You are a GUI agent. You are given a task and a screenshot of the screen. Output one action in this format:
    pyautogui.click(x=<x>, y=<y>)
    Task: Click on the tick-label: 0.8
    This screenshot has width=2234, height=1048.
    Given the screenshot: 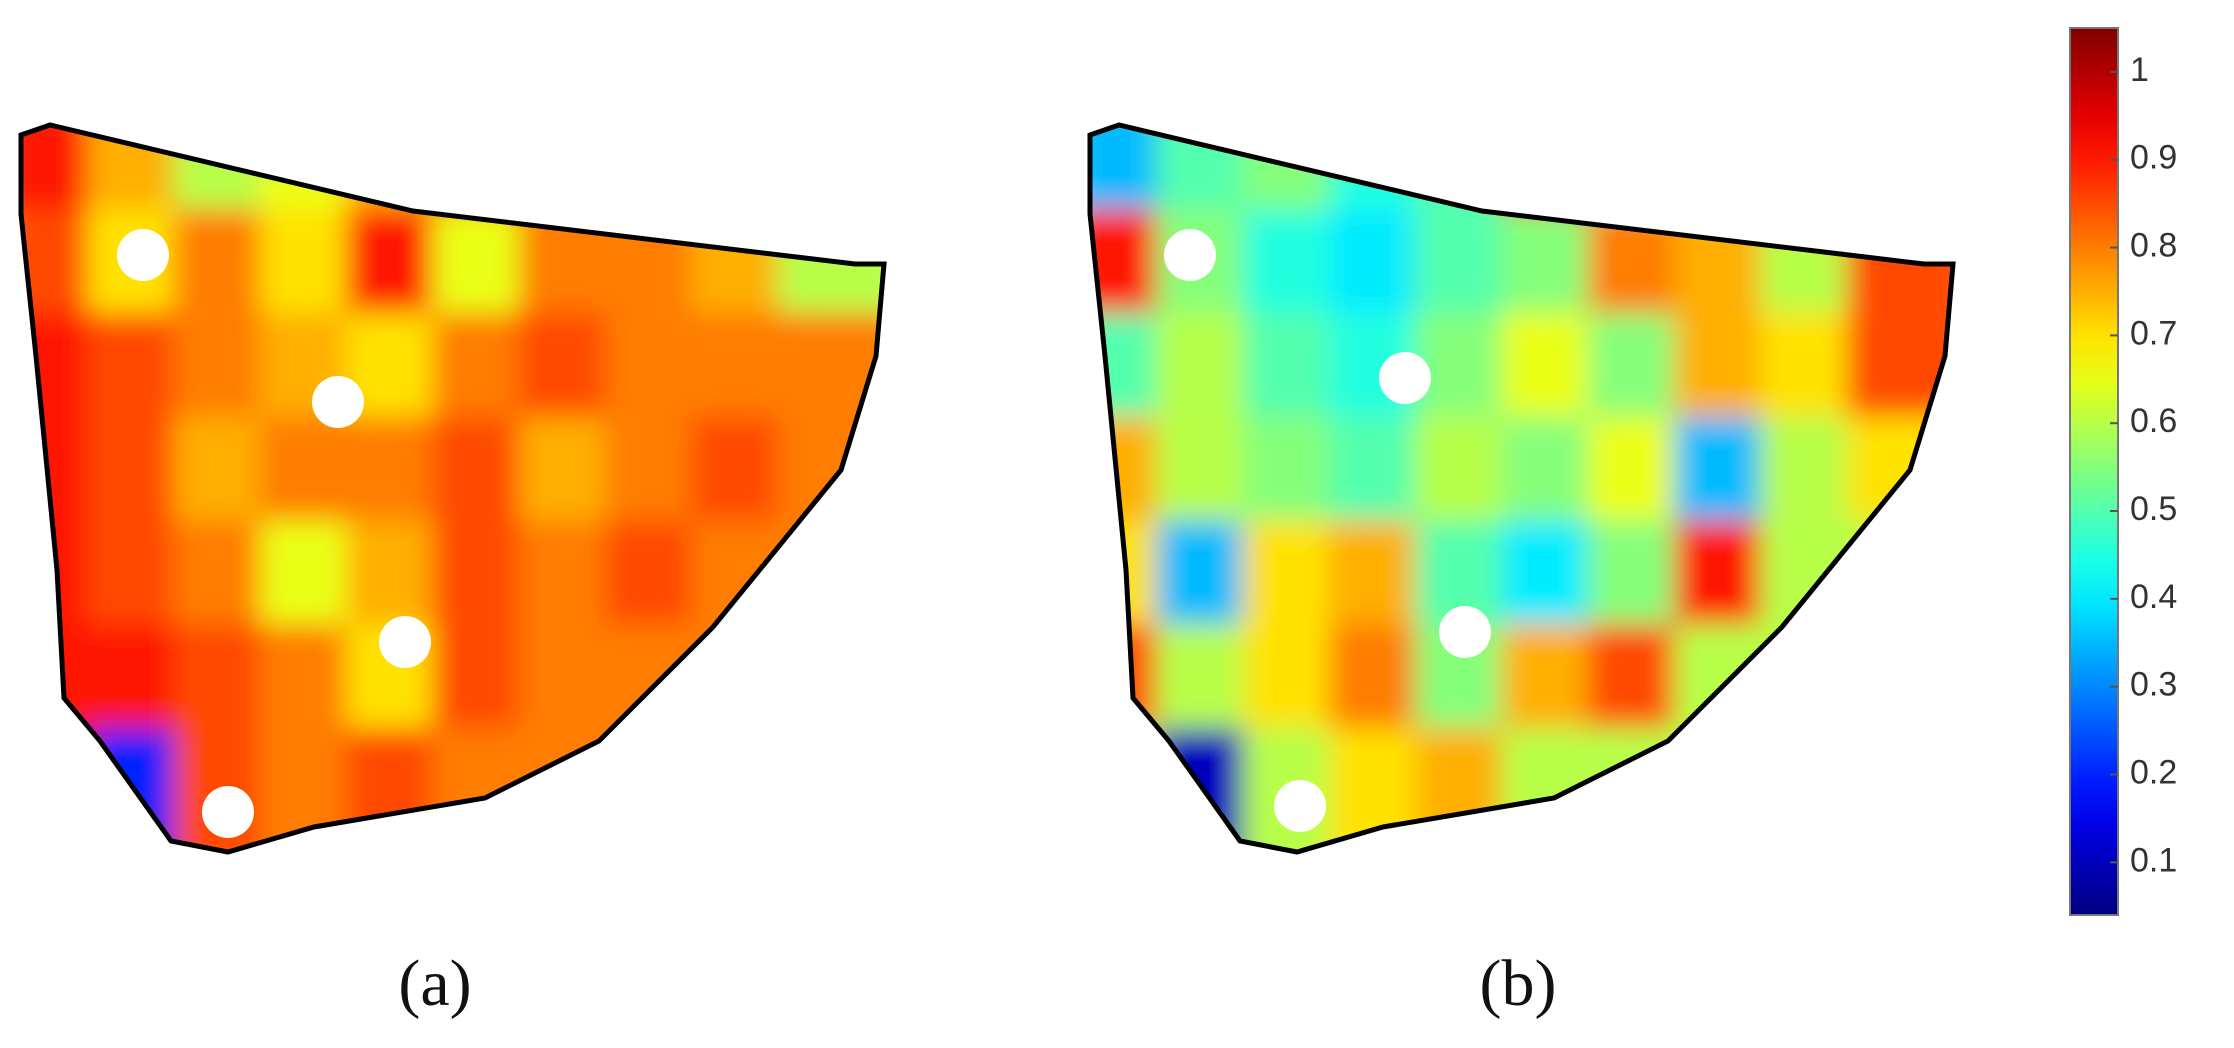 What is the action you would take?
    pyautogui.click(x=2153, y=246)
    